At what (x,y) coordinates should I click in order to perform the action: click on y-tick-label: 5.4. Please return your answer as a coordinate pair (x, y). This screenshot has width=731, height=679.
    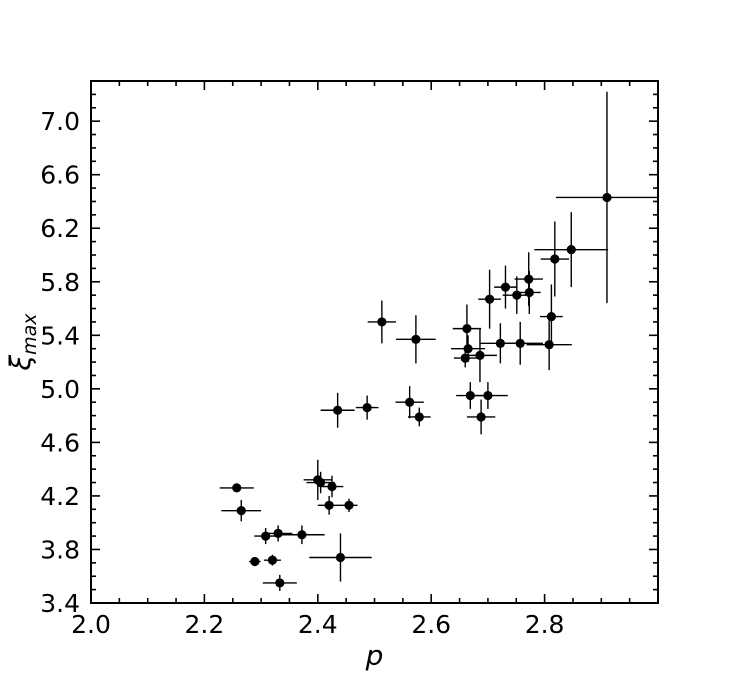
    Looking at the image, I should click on (60, 335).